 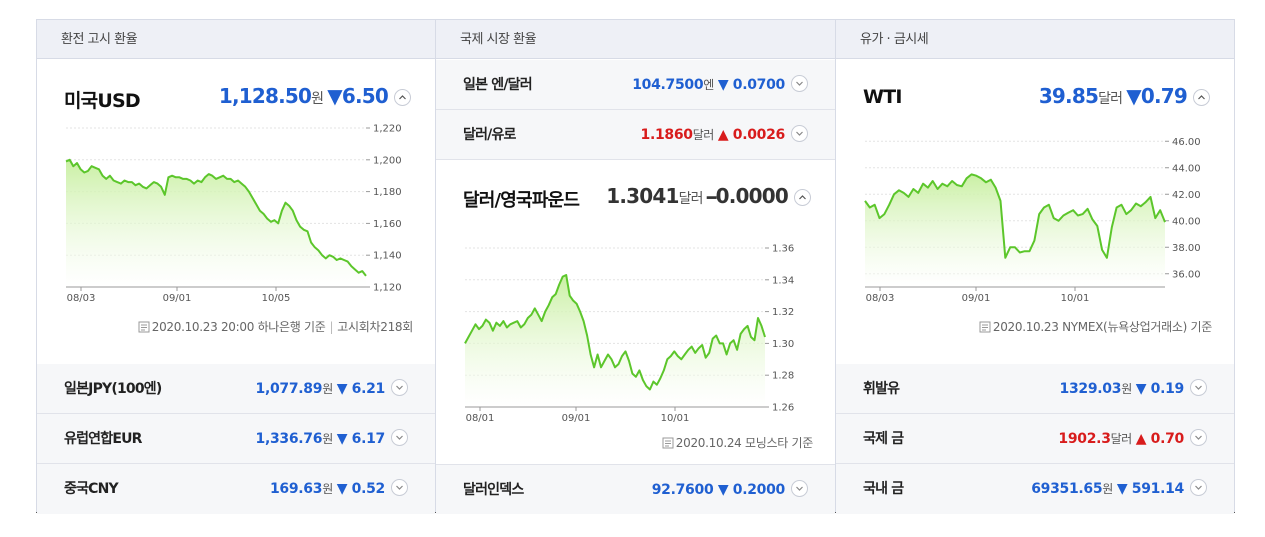 What do you see at coordinates (881, 389) in the screenshot?
I see `item-name: 휘발유` at bounding box center [881, 389].